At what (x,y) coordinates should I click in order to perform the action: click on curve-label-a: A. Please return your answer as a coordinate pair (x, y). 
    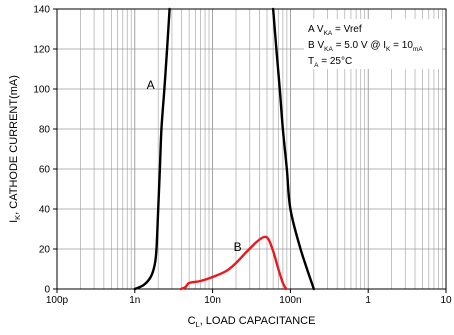
    Looking at the image, I should click on (151, 85).